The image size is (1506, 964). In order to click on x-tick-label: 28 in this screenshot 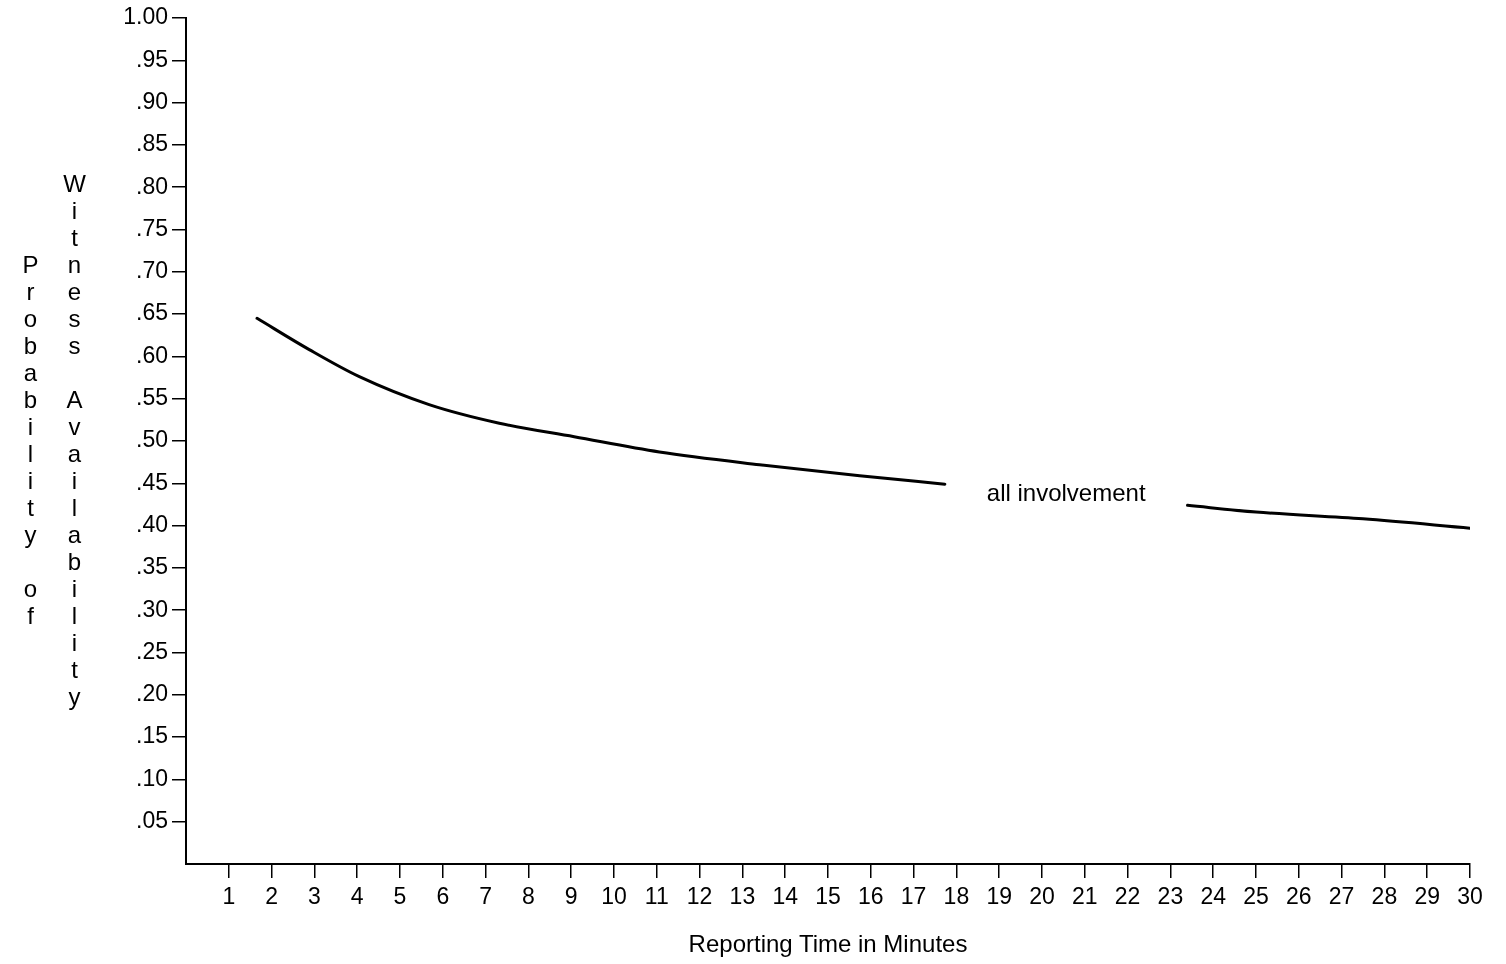, I will do `click(1384, 896)`.